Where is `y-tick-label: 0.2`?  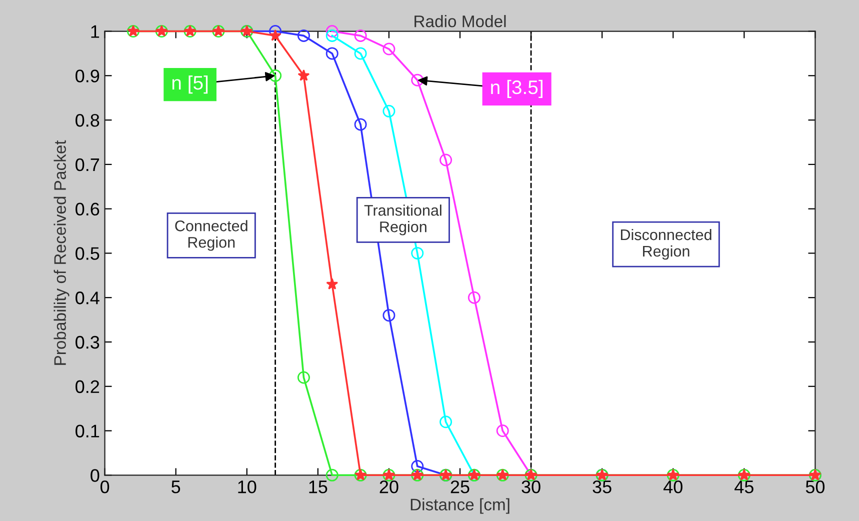
y-tick-label: 0.2 is located at coordinates (88, 387).